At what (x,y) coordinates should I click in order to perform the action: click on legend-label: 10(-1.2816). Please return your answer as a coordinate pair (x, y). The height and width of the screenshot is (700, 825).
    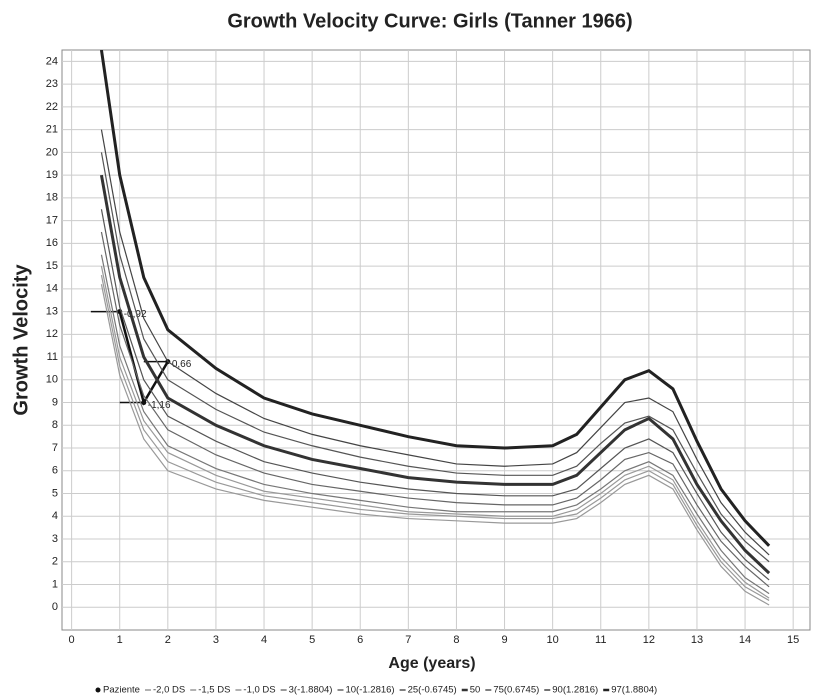
    Looking at the image, I should click on (369, 690).